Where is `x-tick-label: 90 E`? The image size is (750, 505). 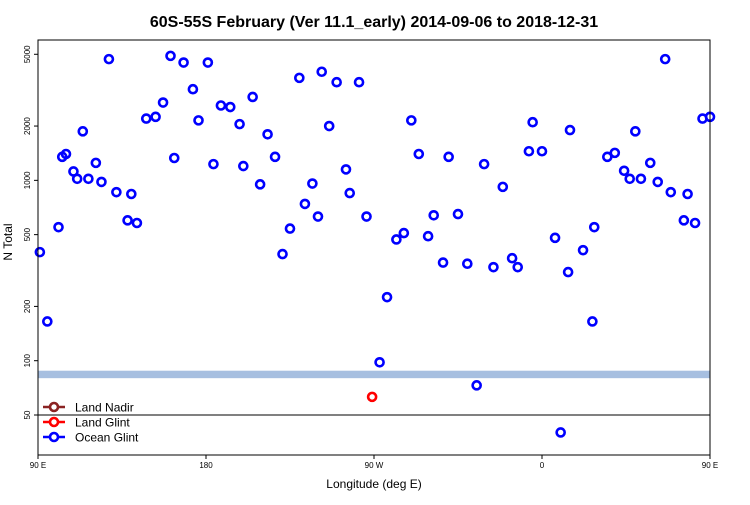 x-tick-label: 90 E is located at coordinates (710, 465).